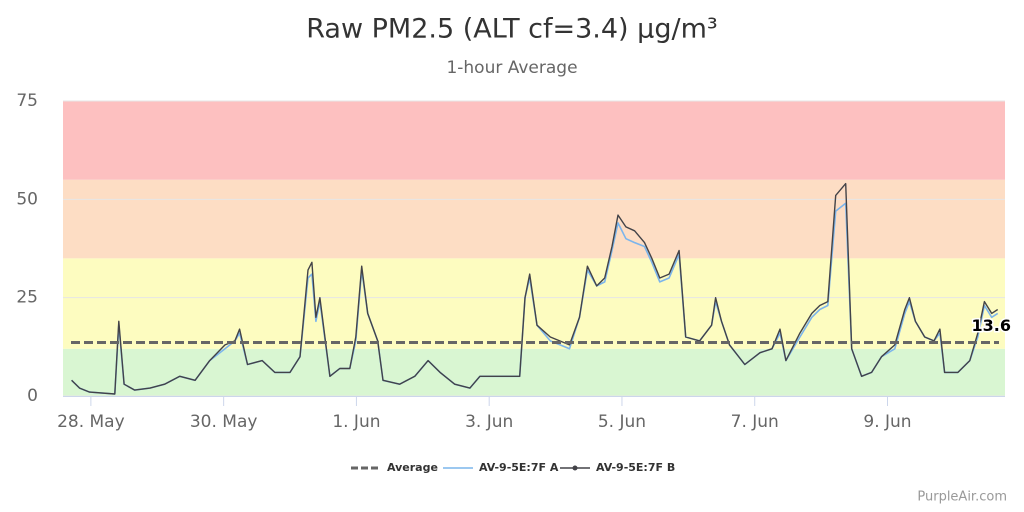  I want to click on x-tick-label: 28. May, so click(91, 422).